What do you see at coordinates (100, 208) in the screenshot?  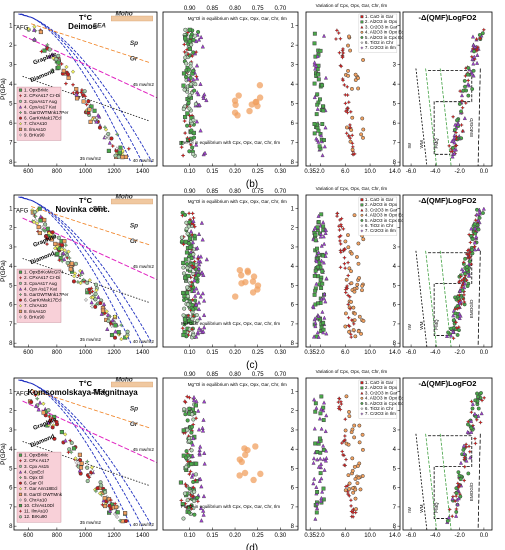 I see `sea-label: SEA` at bounding box center [100, 208].